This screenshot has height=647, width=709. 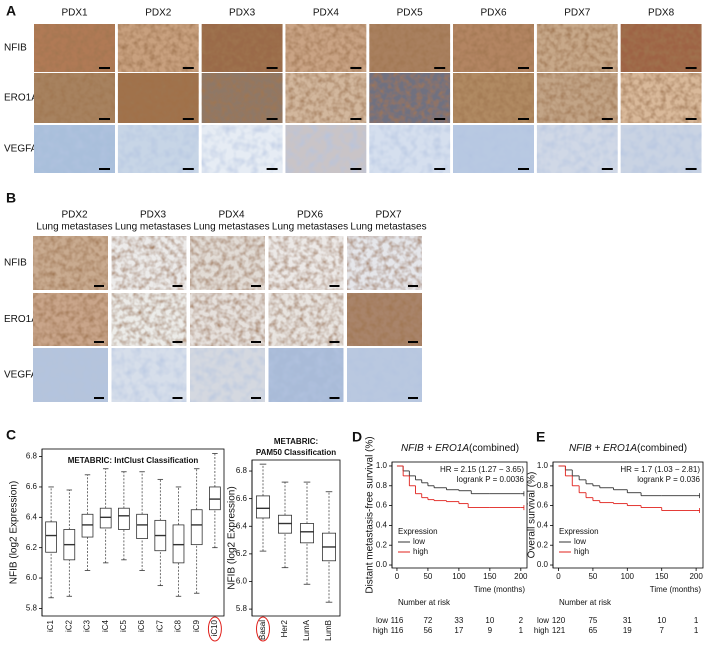 What do you see at coordinates (153, 215) in the screenshot?
I see `column-label: PDX3` at bounding box center [153, 215].